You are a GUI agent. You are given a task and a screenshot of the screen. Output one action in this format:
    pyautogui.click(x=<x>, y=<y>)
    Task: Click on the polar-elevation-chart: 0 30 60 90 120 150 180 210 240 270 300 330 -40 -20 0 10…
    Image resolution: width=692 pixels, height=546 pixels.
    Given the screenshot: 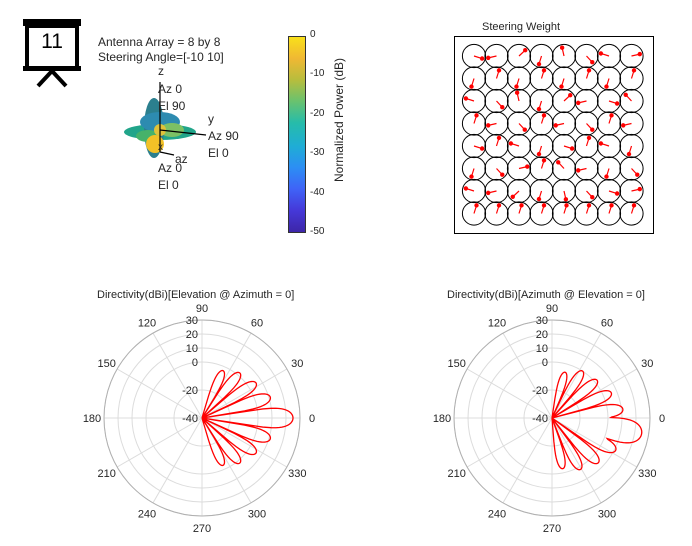 What is the action you would take?
    pyautogui.click(x=199, y=419)
    